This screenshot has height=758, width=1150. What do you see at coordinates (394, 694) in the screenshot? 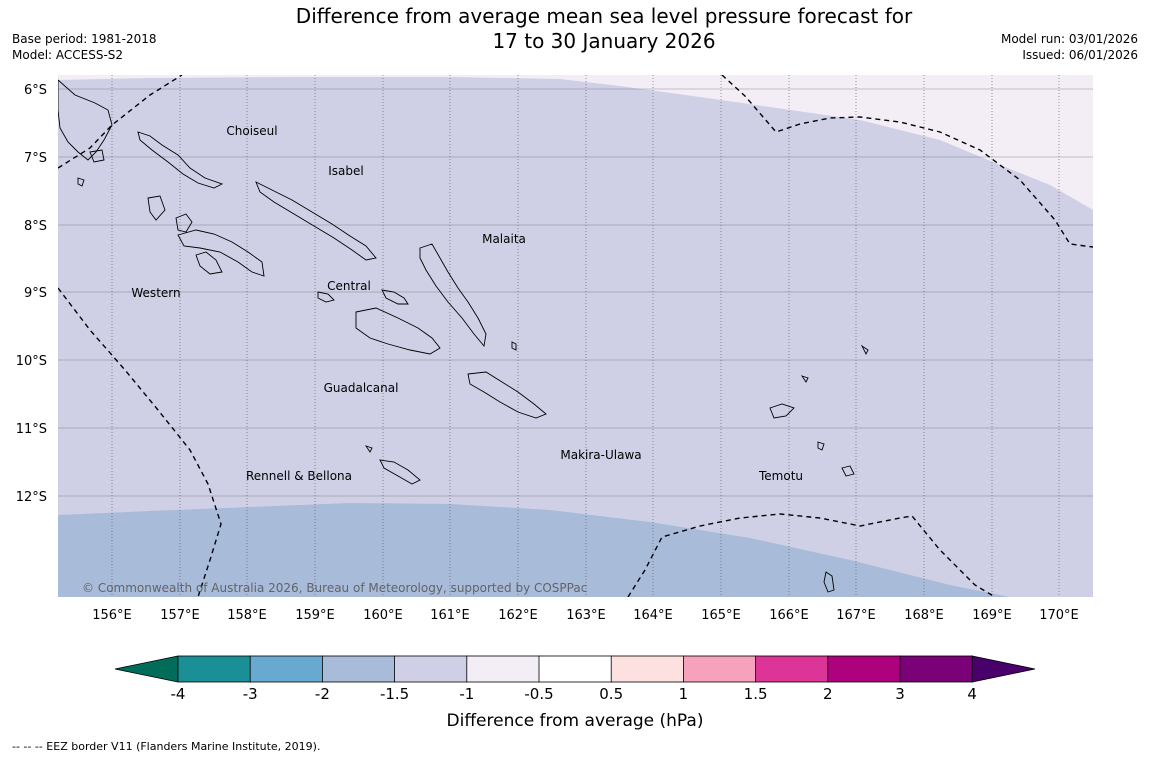
I see `colorbar-tick-label: -1.5` at bounding box center [394, 694].